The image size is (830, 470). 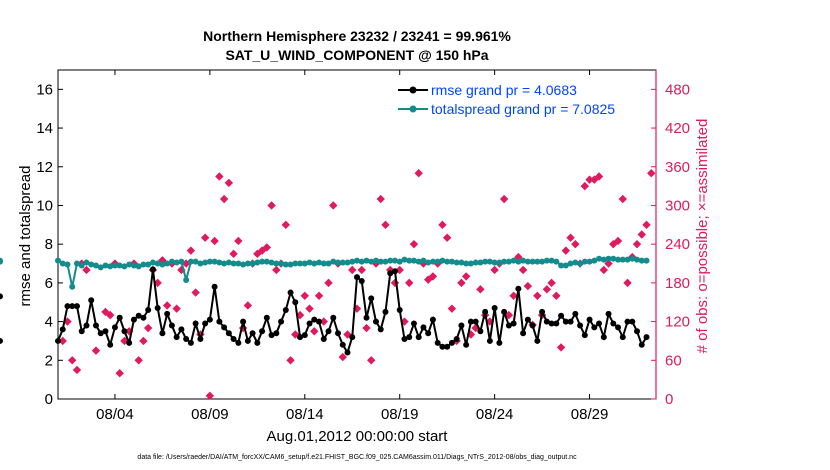 What do you see at coordinates (495, 414) in the screenshot?
I see `x-tick-label: 08/24` at bounding box center [495, 414].